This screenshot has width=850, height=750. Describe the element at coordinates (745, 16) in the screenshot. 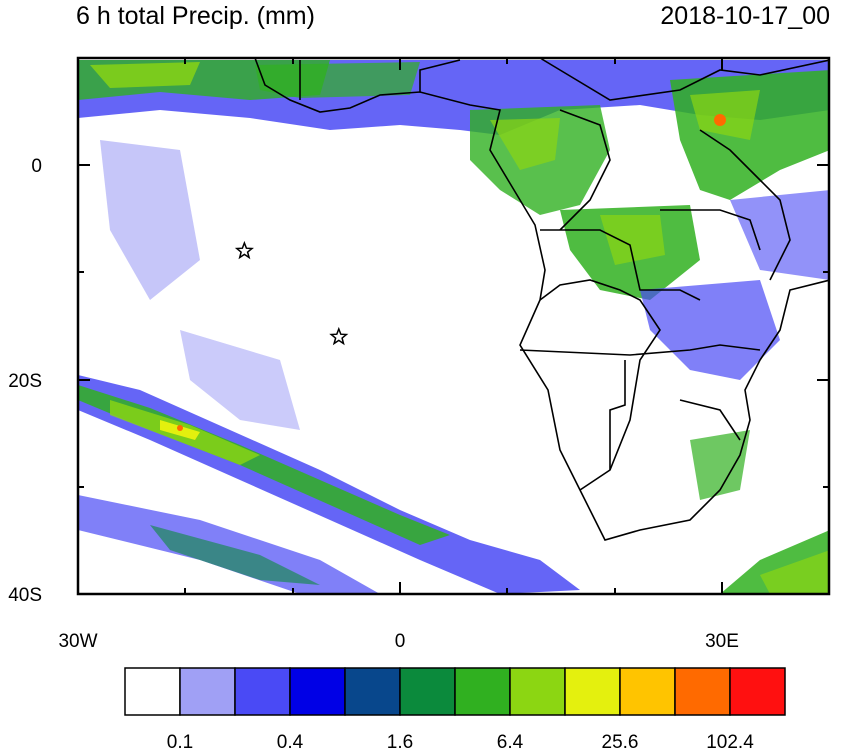

I see `map-date: 2018-10-17_00` at that location.